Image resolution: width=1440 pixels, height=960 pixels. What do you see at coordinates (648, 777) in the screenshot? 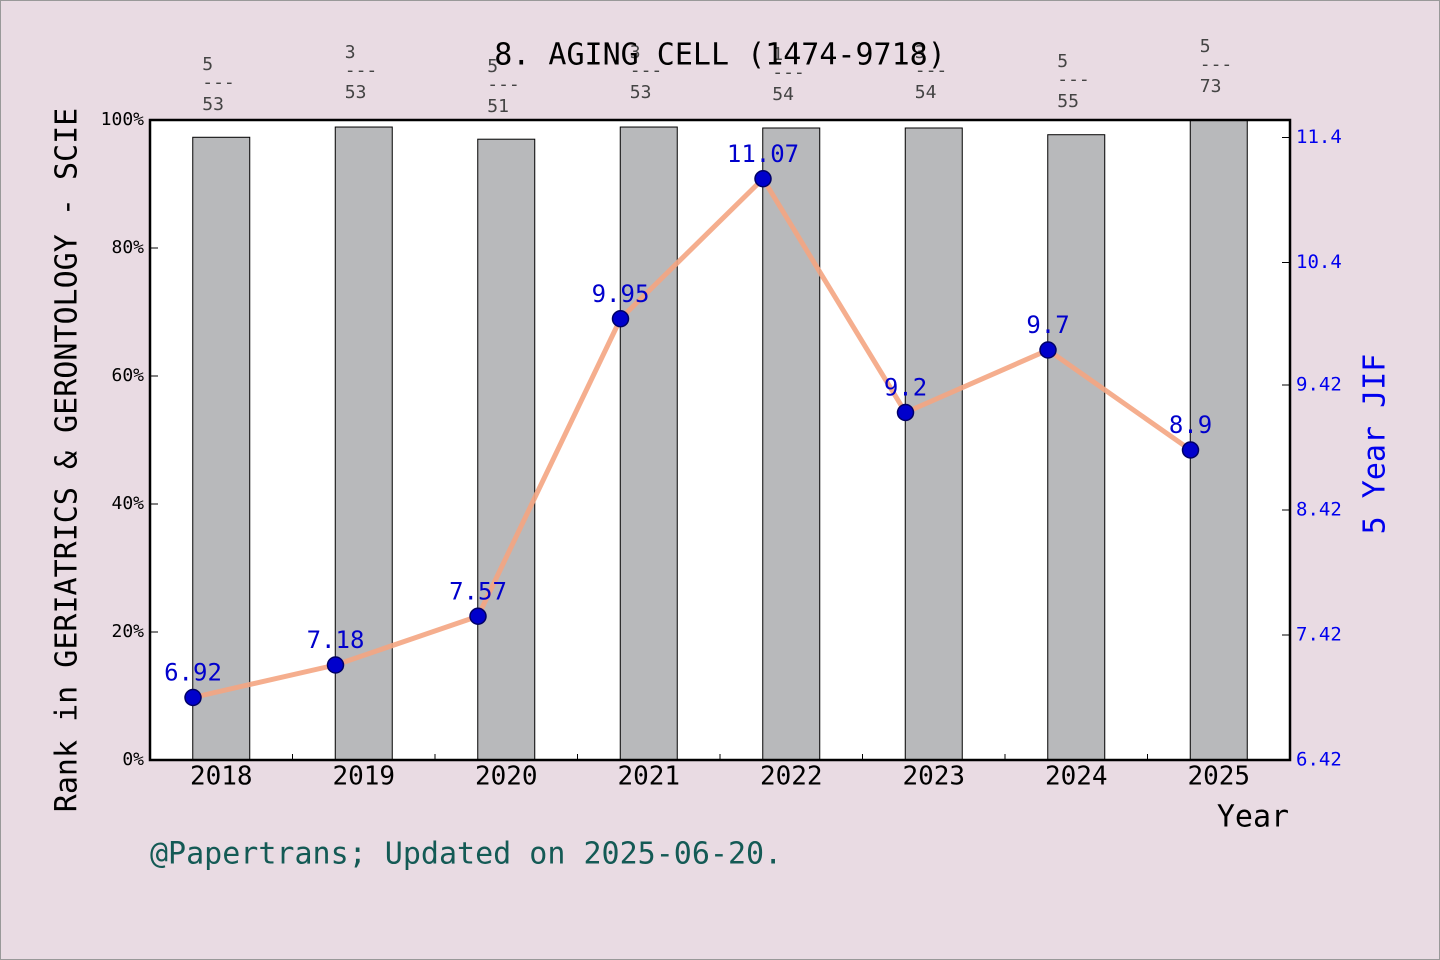
I see `x-tick-label: 2021` at bounding box center [648, 777].